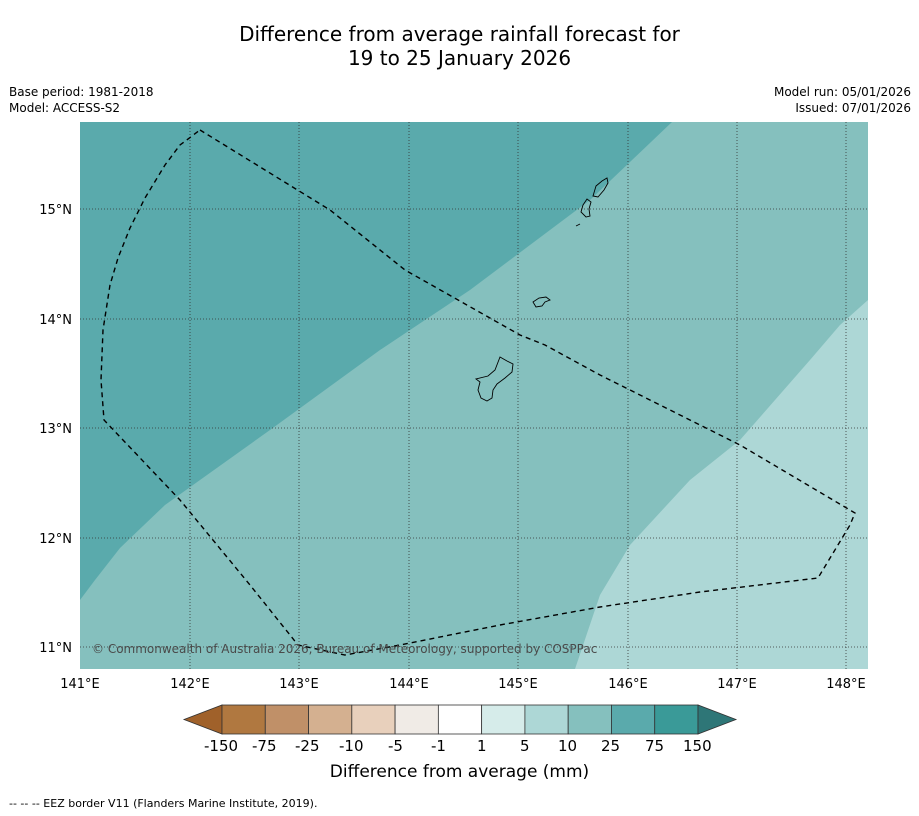 The image size is (919, 816). What do you see at coordinates (264, 746) in the screenshot?
I see `colorbar-tick: -75` at bounding box center [264, 746].